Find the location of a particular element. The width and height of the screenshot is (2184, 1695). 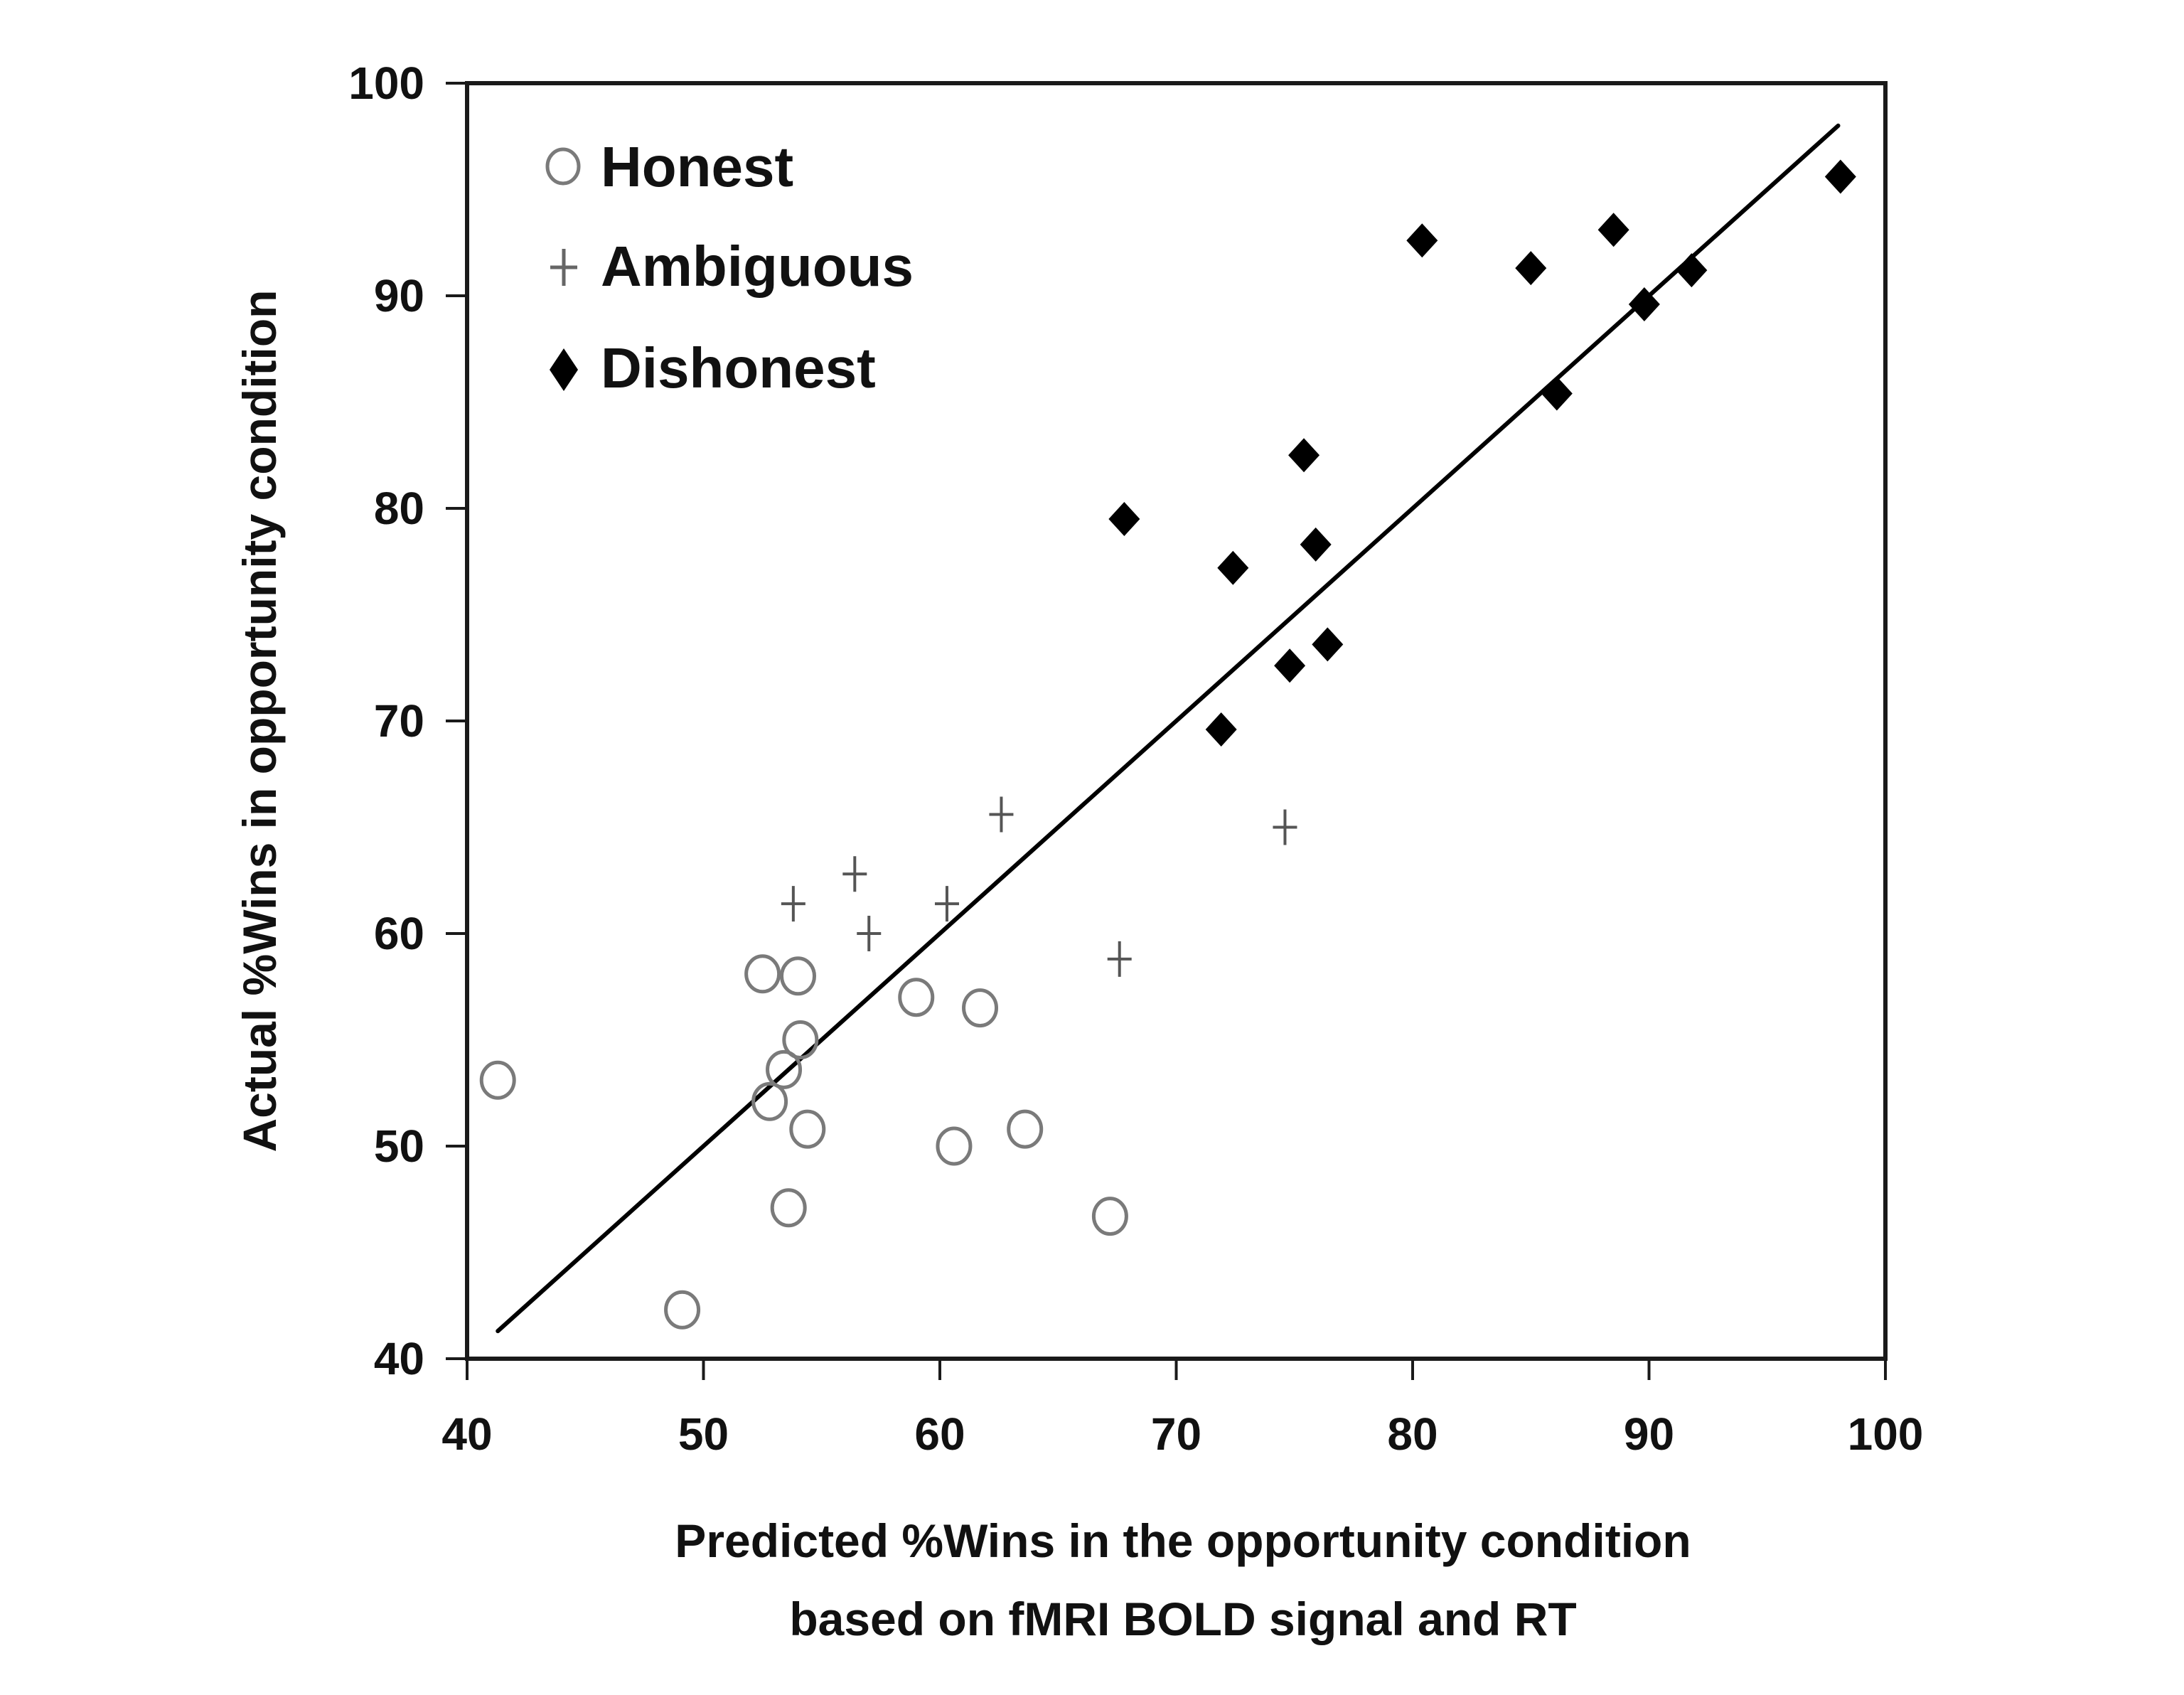

y-tick-label: 90 is located at coordinates (399, 295).